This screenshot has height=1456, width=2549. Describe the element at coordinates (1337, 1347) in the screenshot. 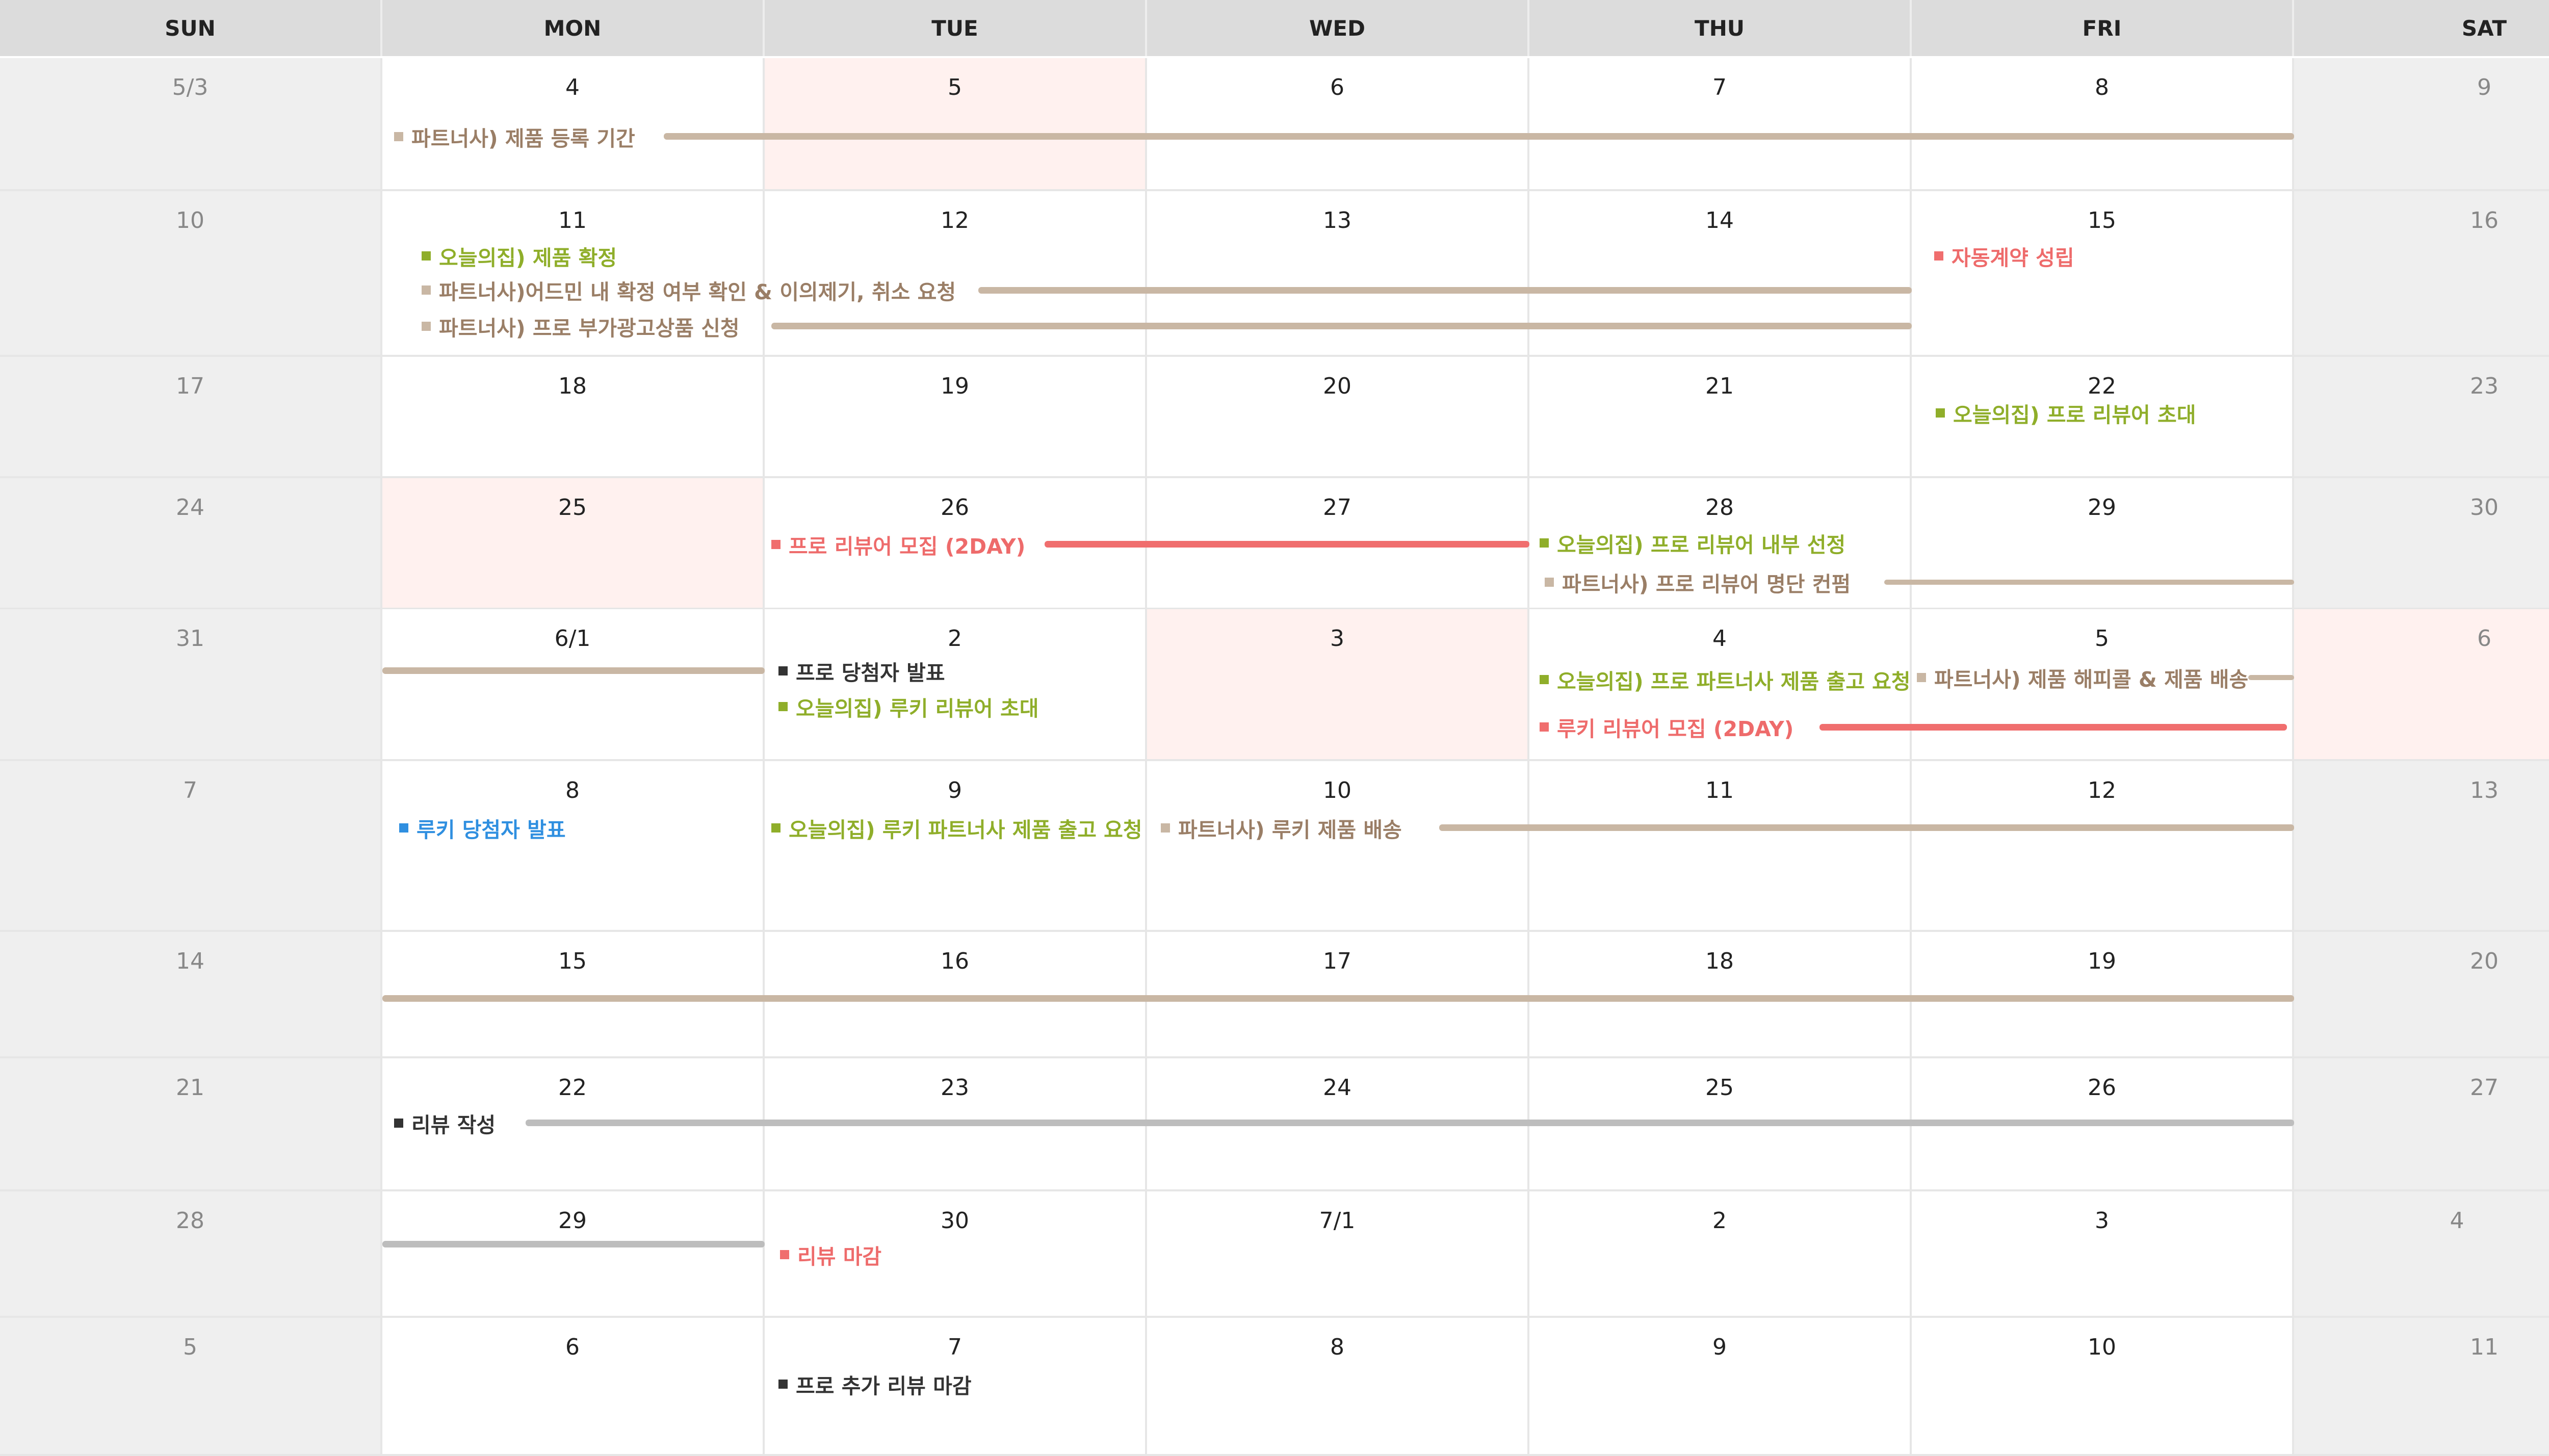

I see `day-number: 8` at that location.